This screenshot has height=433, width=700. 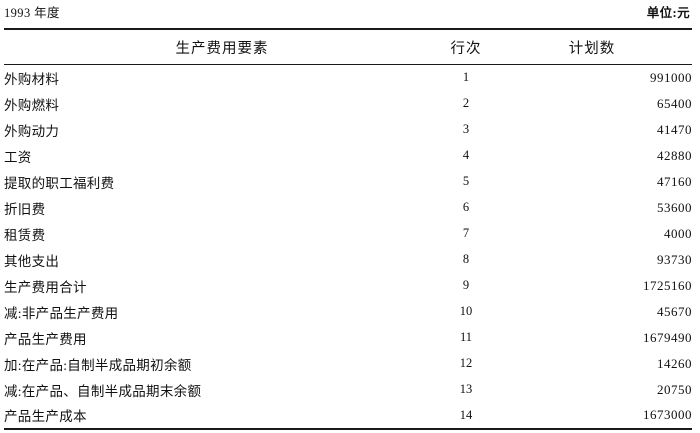 What do you see at coordinates (350, 14) in the screenshot?
I see `table-caption: 1993 年度 单位:元` at bounding box center [350, 14].